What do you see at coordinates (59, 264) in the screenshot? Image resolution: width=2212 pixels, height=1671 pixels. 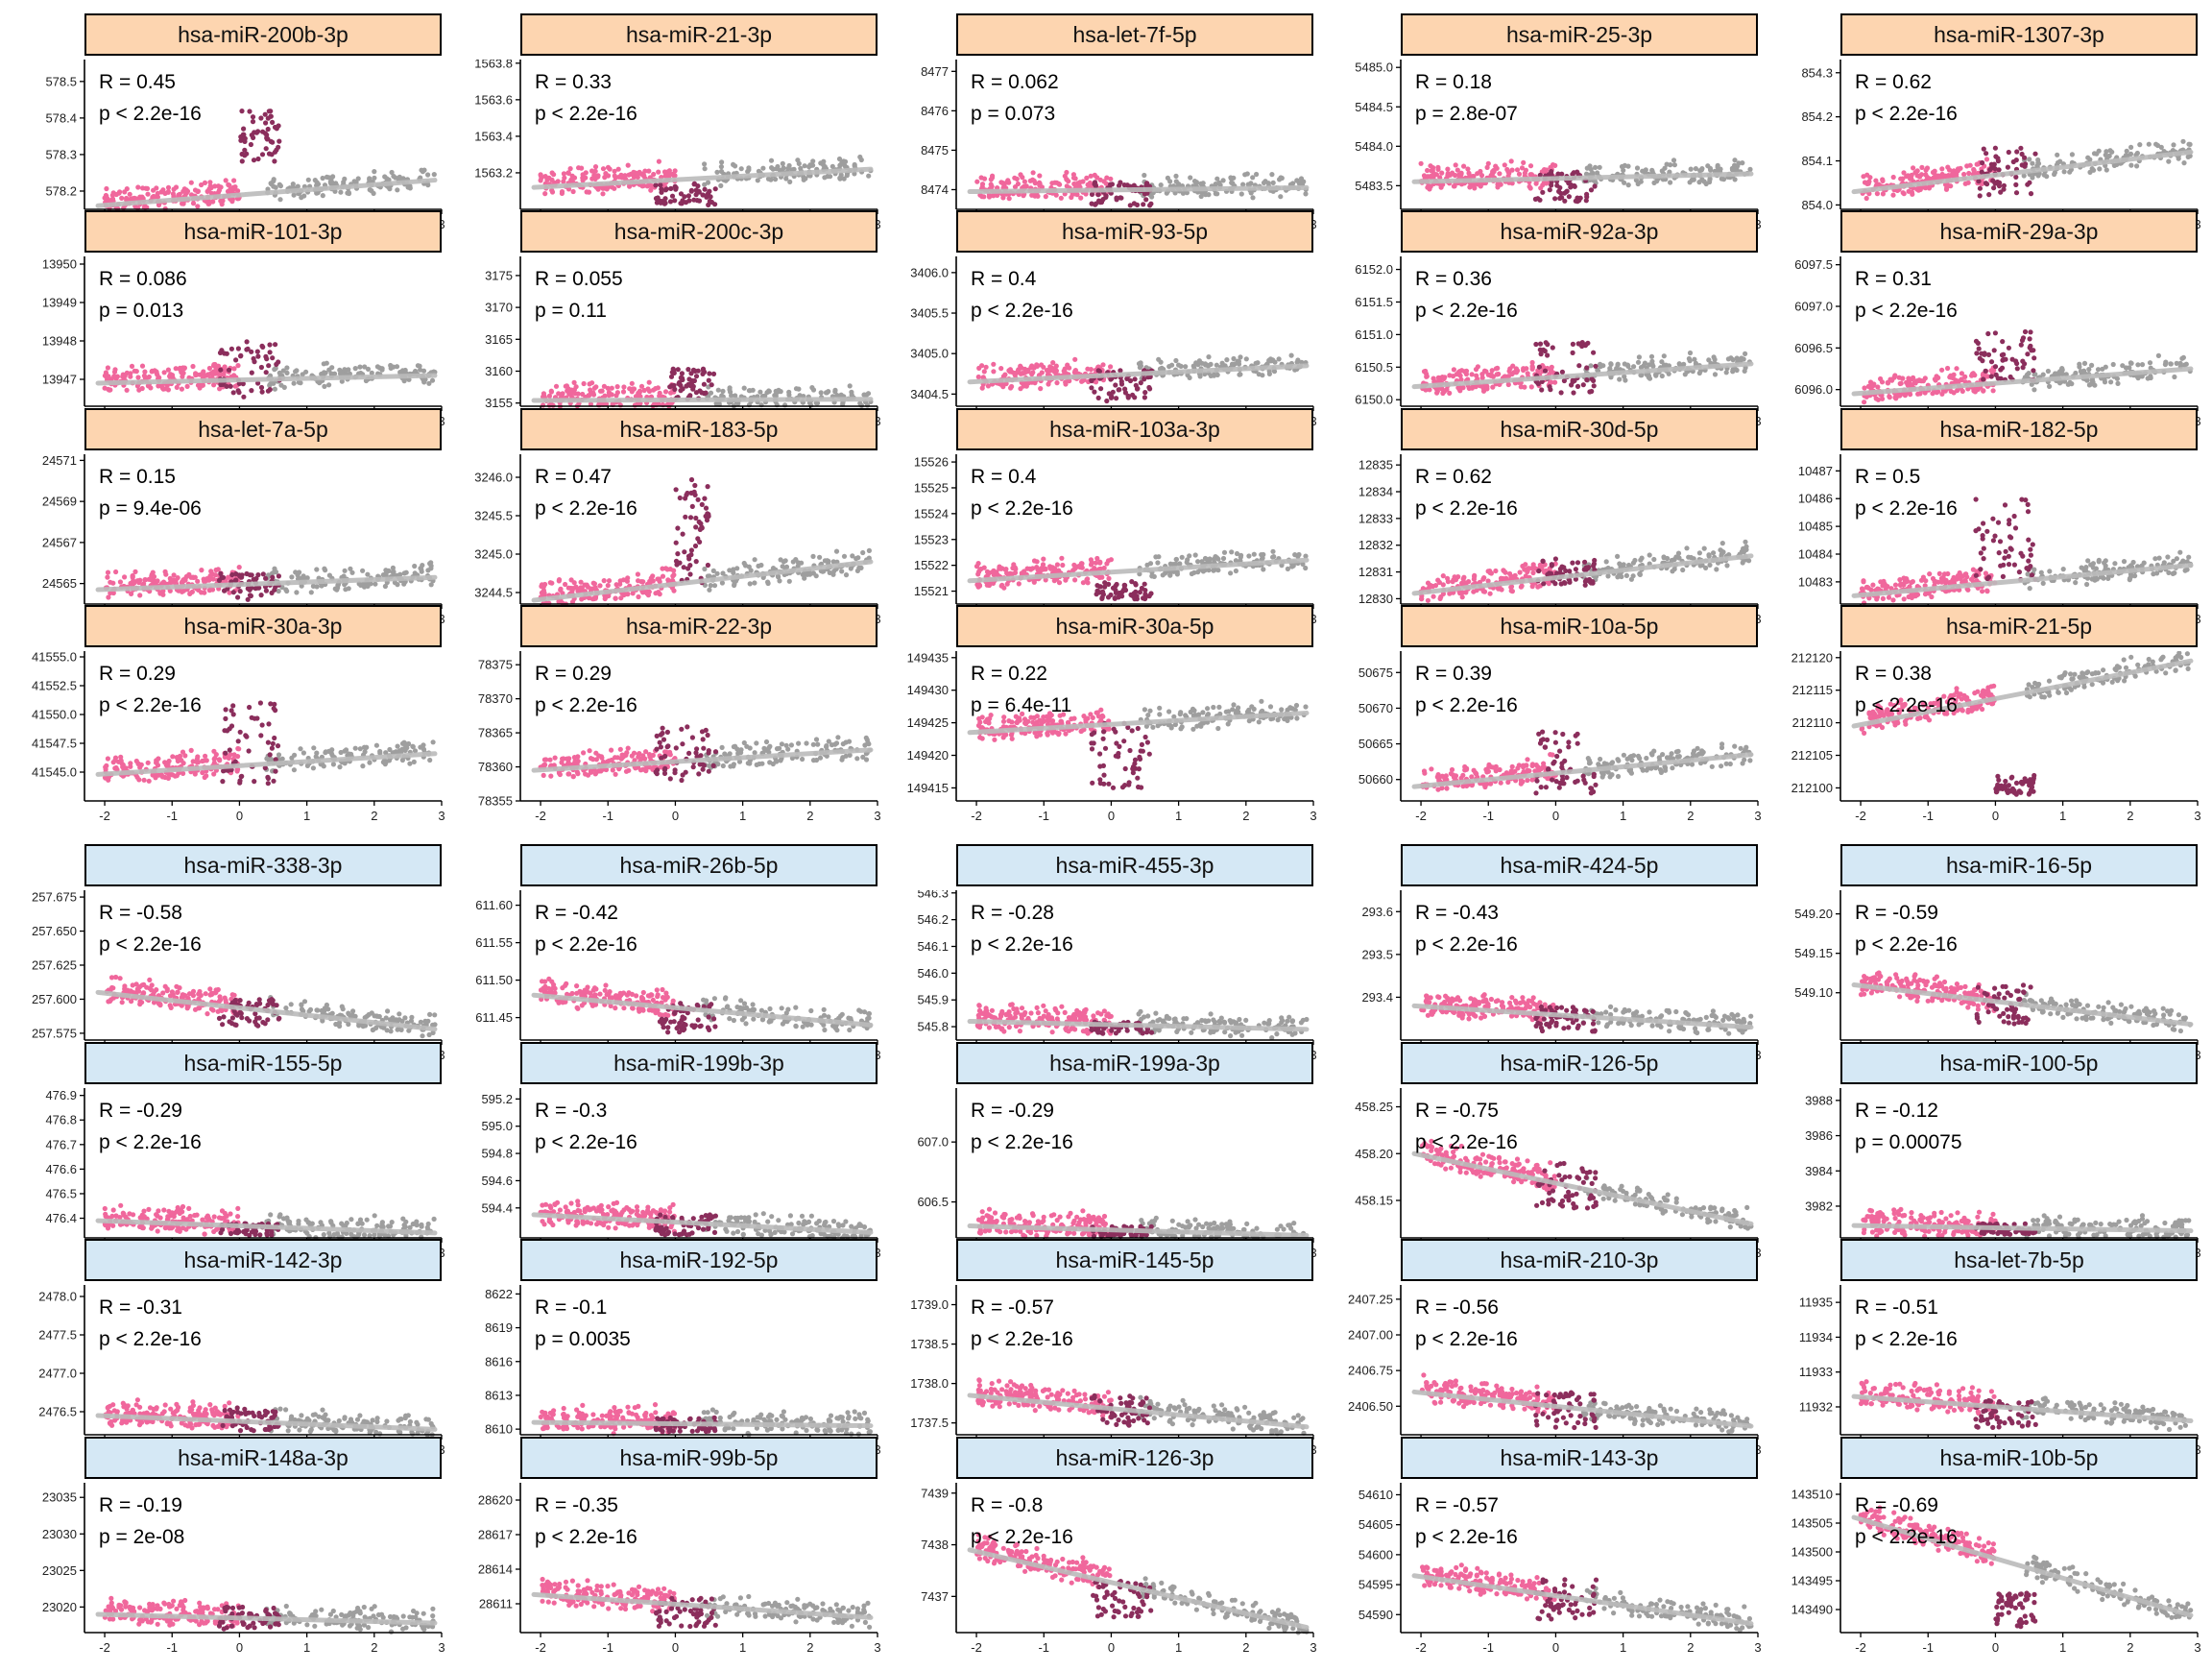 I see `y-tick-label: 13950` at bounding box center [59, 264].